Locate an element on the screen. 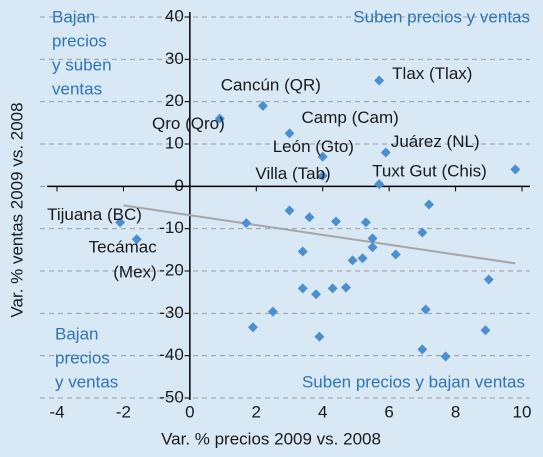 This screenshot has height=457, width=543. x-tick-label: -4 is located at coordinates (56, 411).